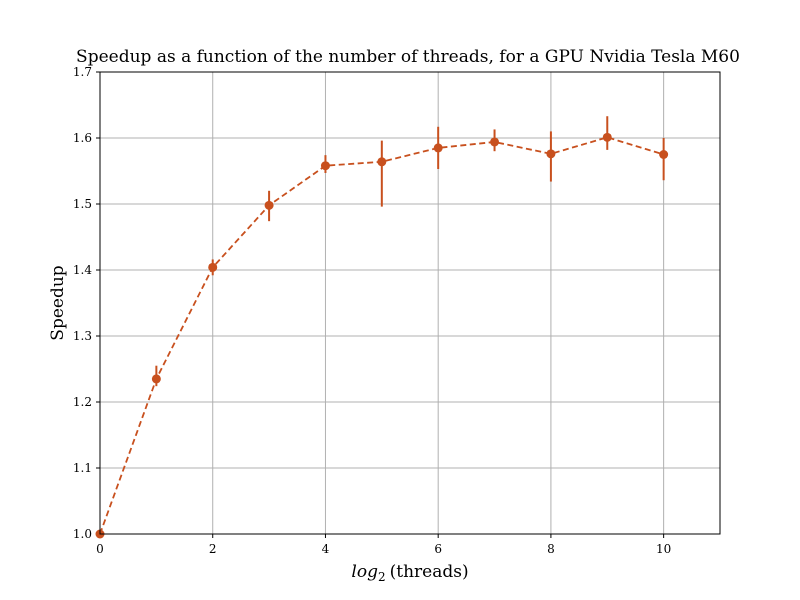 This screenshot has height=600, width=800. Describe the element at coordinates (82, 270) in the screenshot. I see `y-tick-label: 1.4` at that location.